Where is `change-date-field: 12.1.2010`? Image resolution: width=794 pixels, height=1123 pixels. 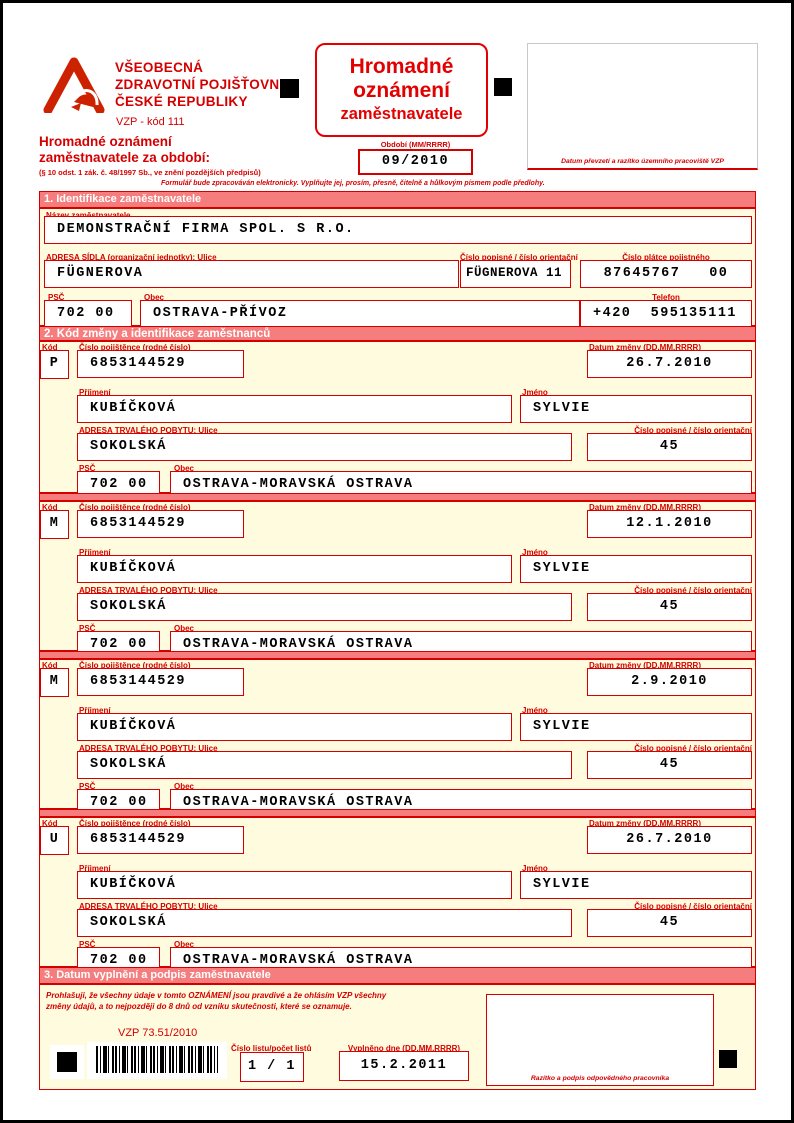
change-date-field: 12.1.2010 is located at coordinates (669, 524).